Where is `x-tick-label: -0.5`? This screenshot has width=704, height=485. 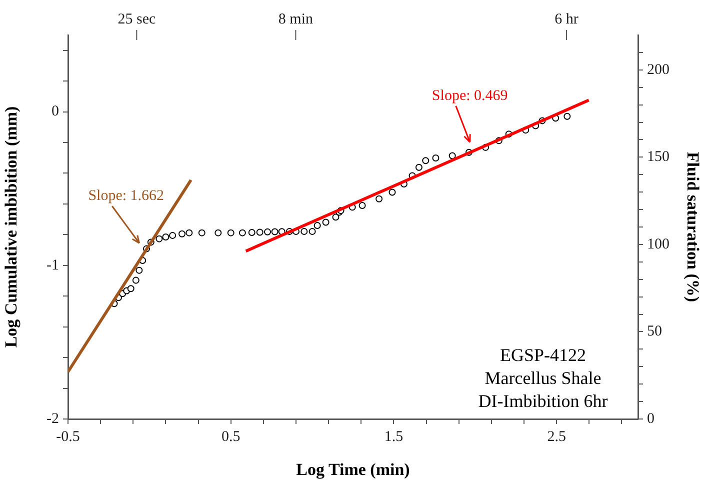
x-tick-label: -0.5 is located at coordinates (68, 436).